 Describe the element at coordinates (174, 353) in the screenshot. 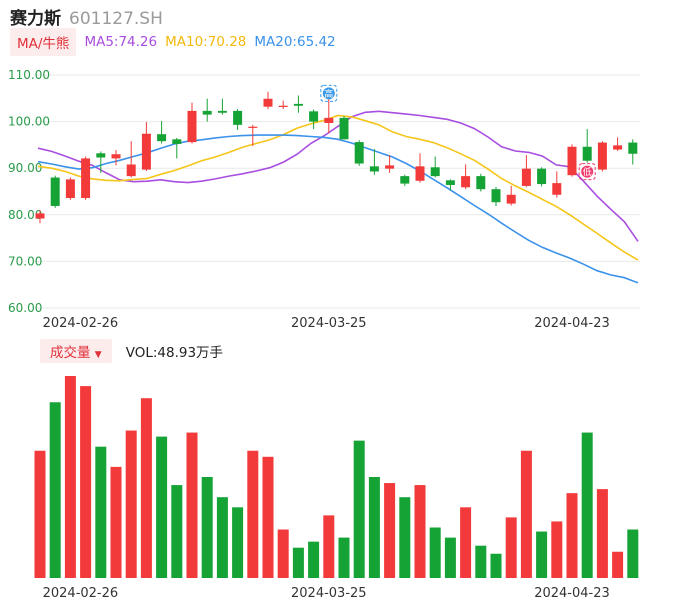

I see `volume-value-label: VOL:48.93万手` at that location.